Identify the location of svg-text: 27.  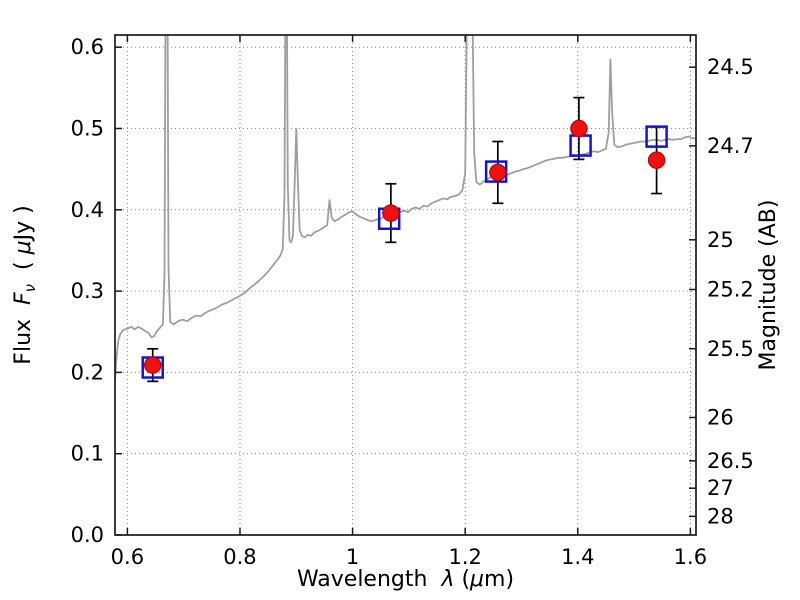
(720, 488).